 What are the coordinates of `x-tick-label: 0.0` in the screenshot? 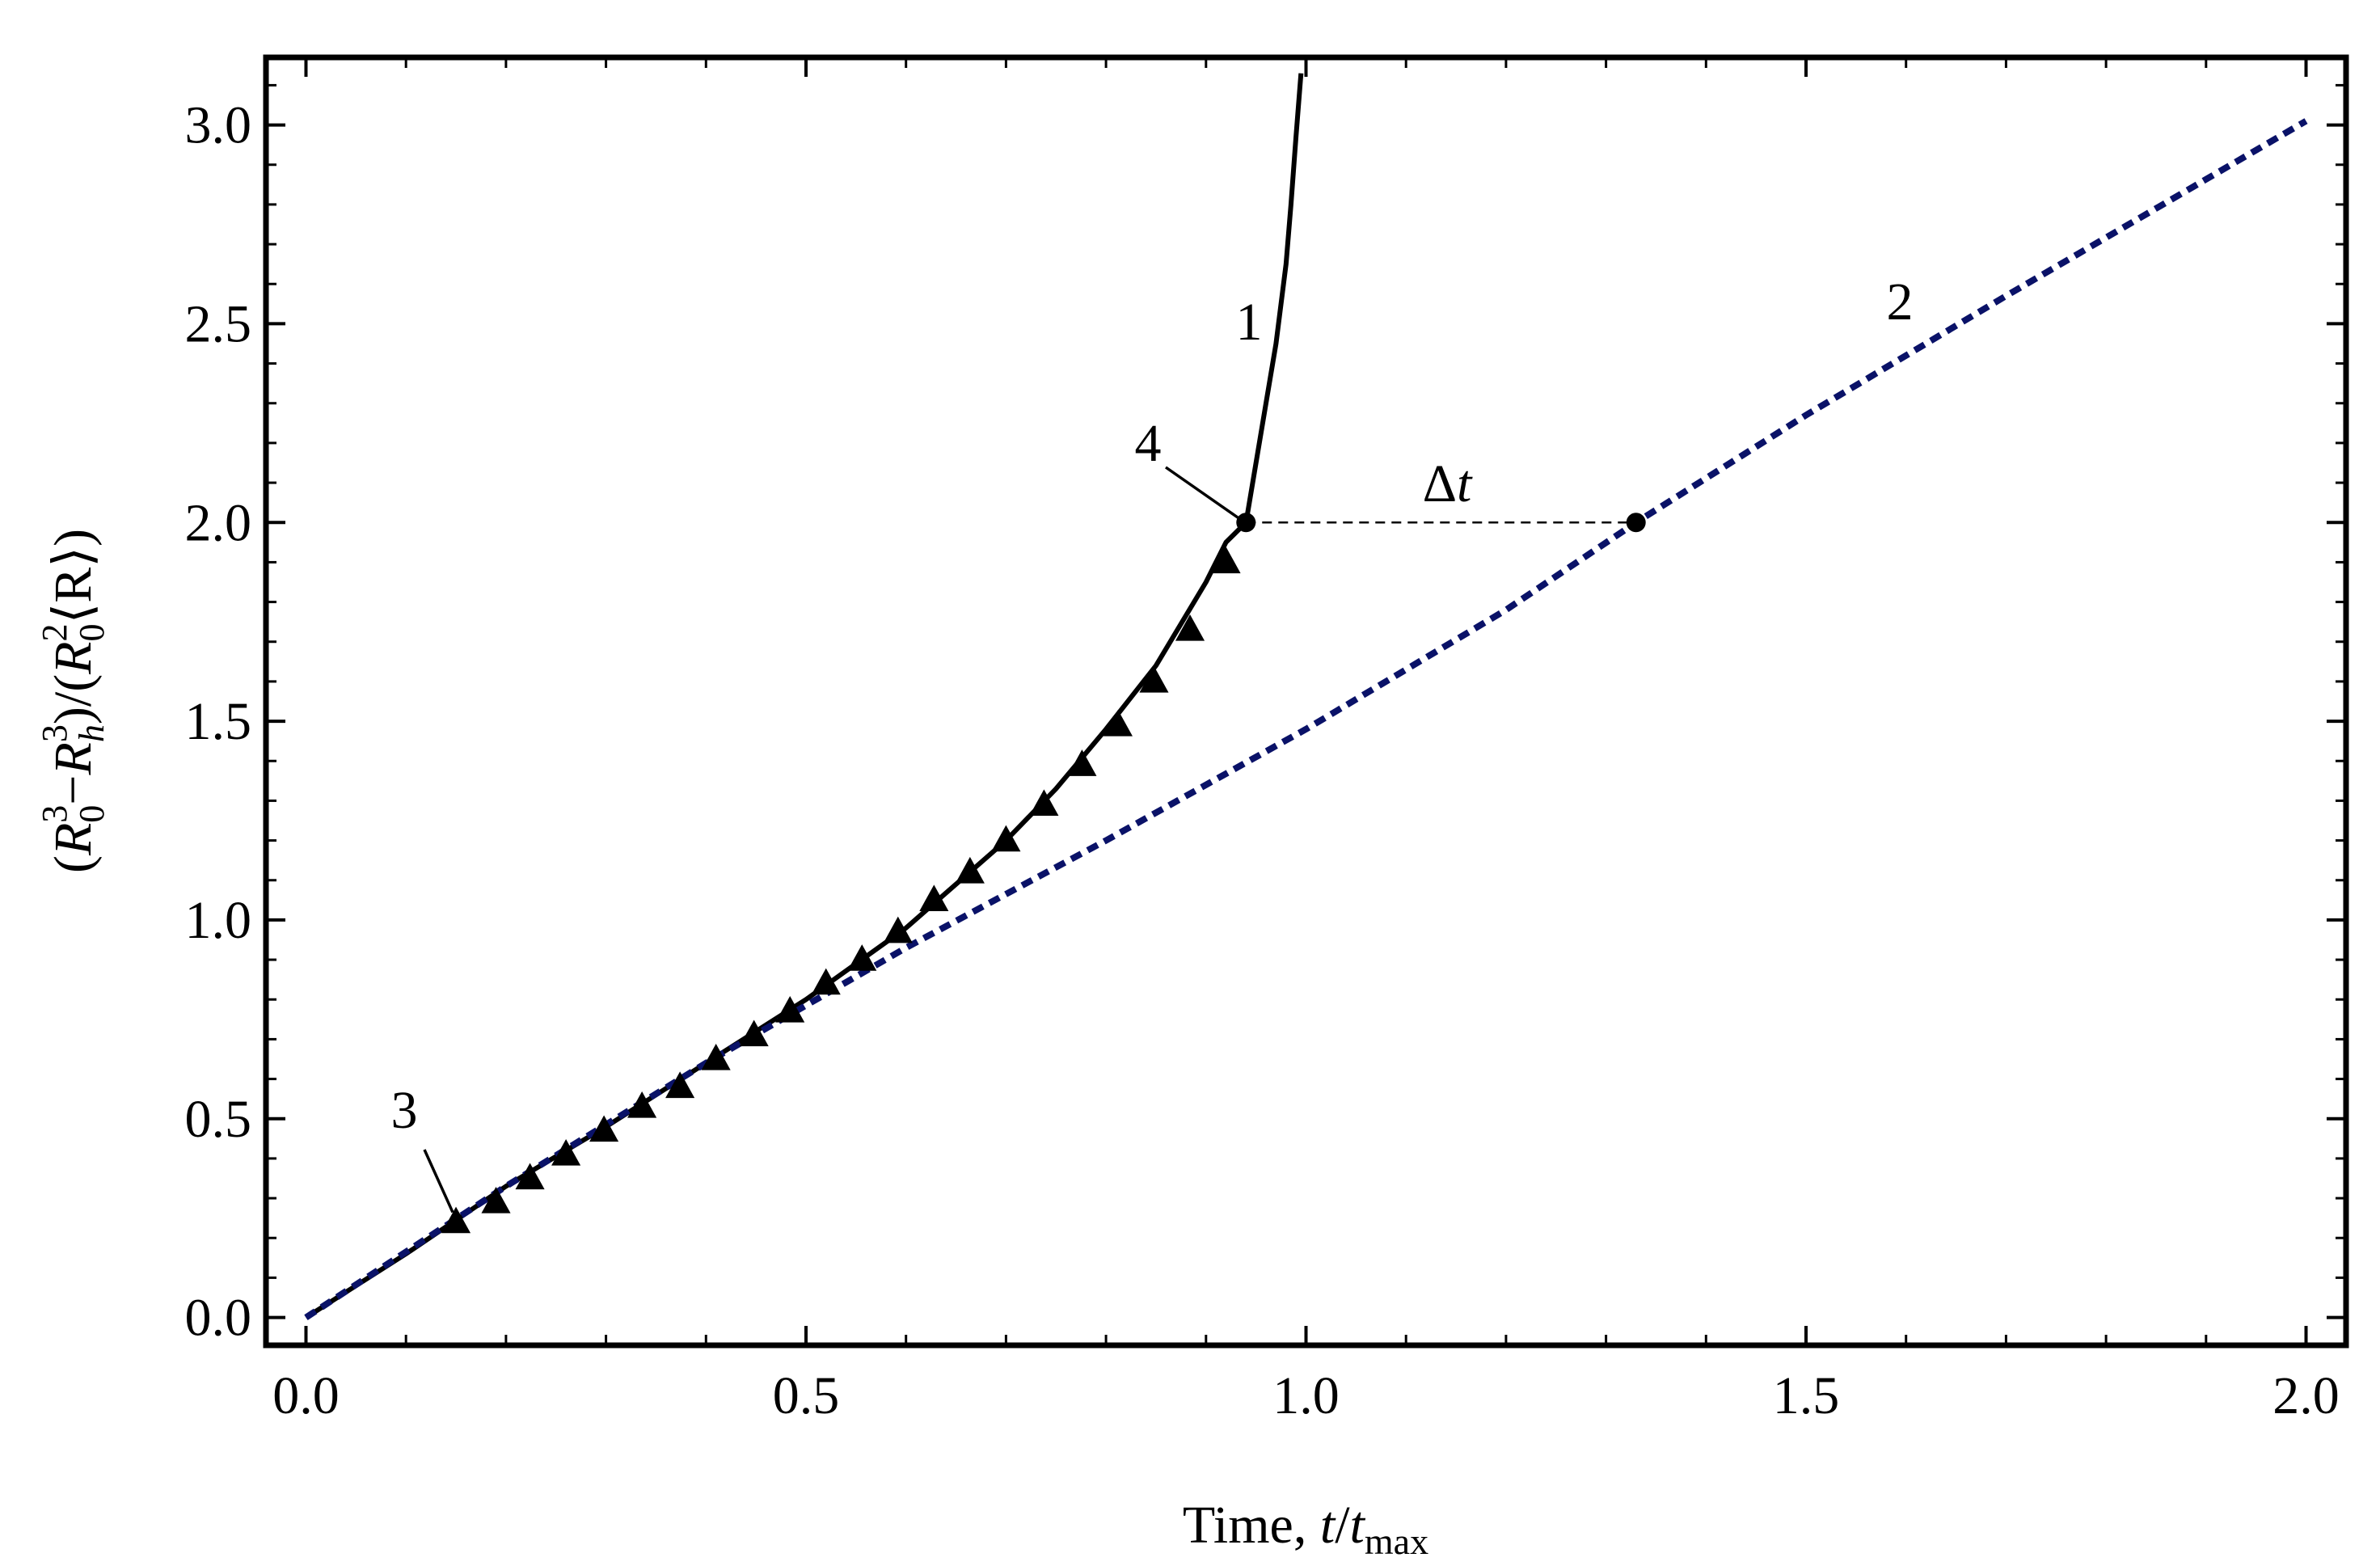 It's located at (306, 1395).